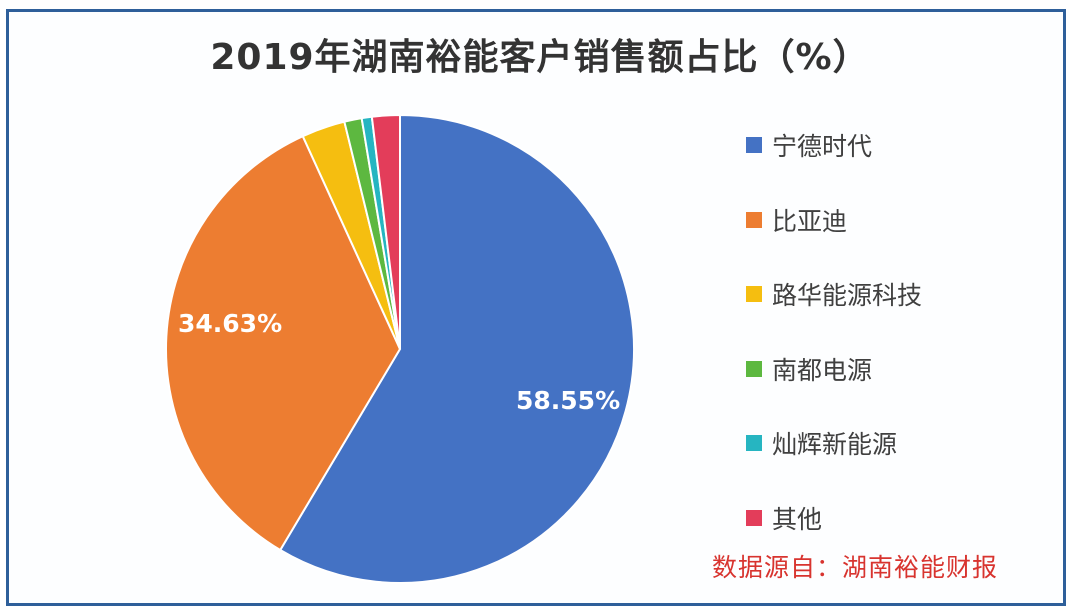 This screenshot has height=616, width=1080. What do you see at coordinates (797, 519) in the screenshot?
I see `legend-label: 其他` at bounding box center [797, 519].